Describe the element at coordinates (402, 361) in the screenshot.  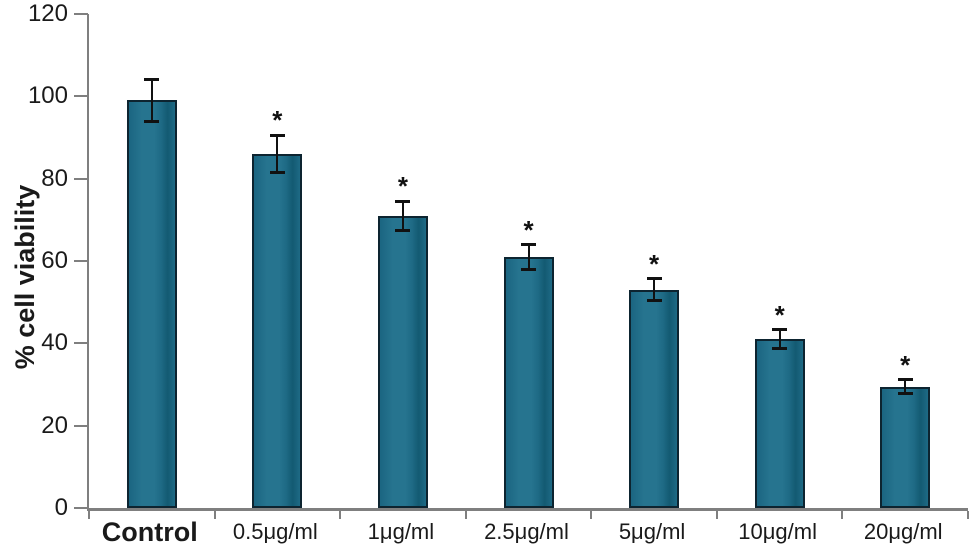
I see `bar-1-g-ml` at that location.